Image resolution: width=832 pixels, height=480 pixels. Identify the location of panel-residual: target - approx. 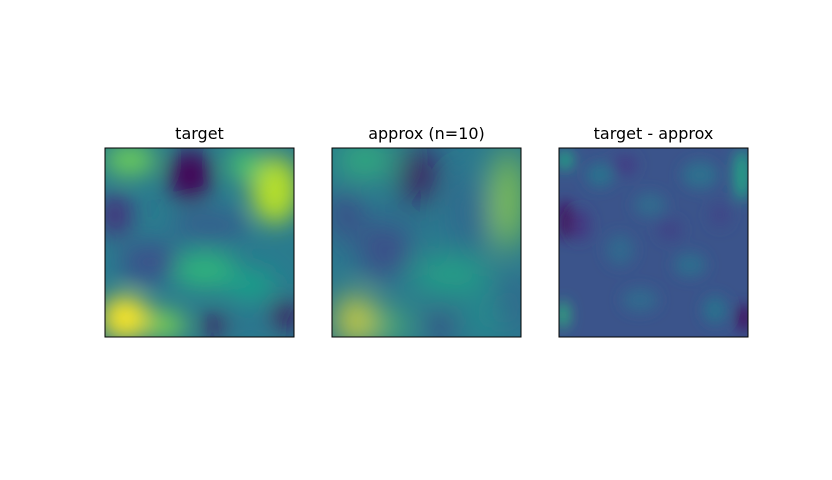
(653, 231).